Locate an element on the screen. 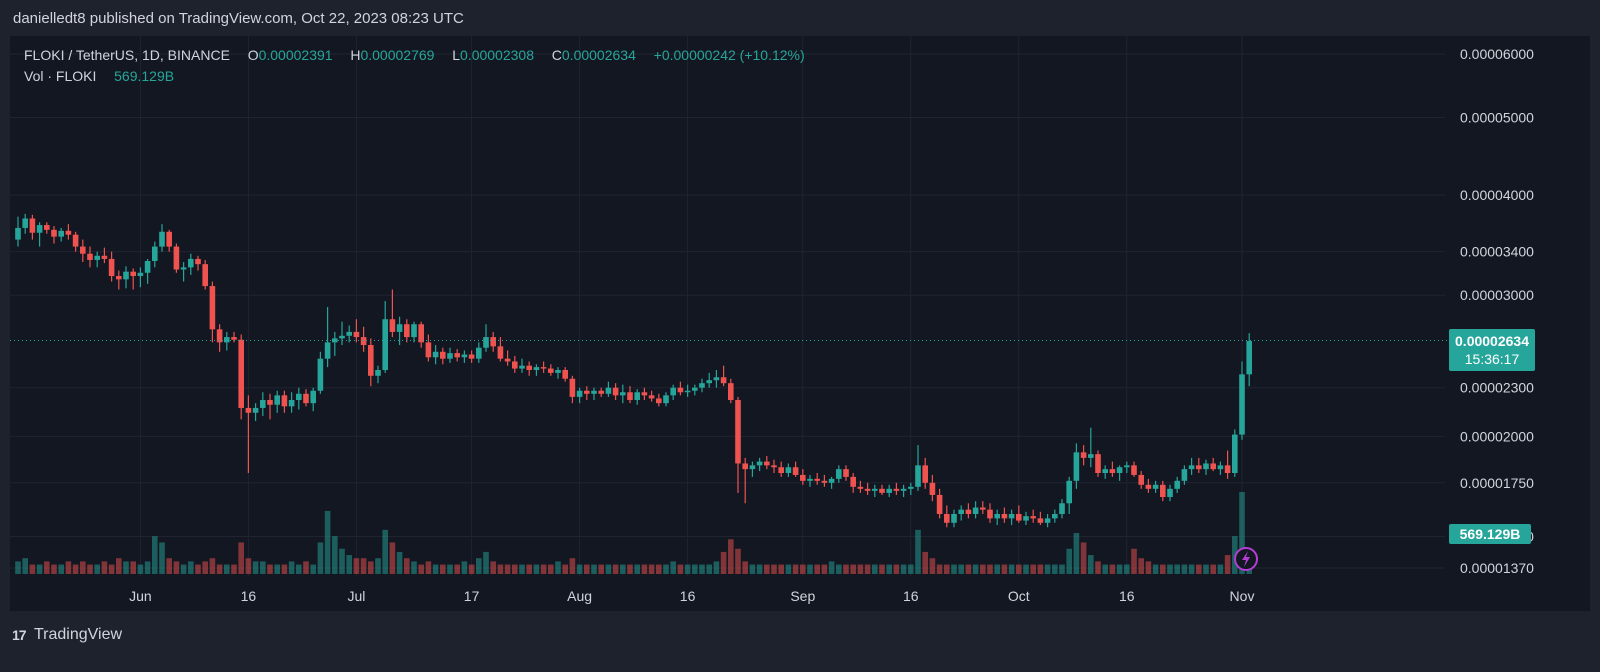  countdown-label: 15:36:17 is located at coordinates (1492, 359).